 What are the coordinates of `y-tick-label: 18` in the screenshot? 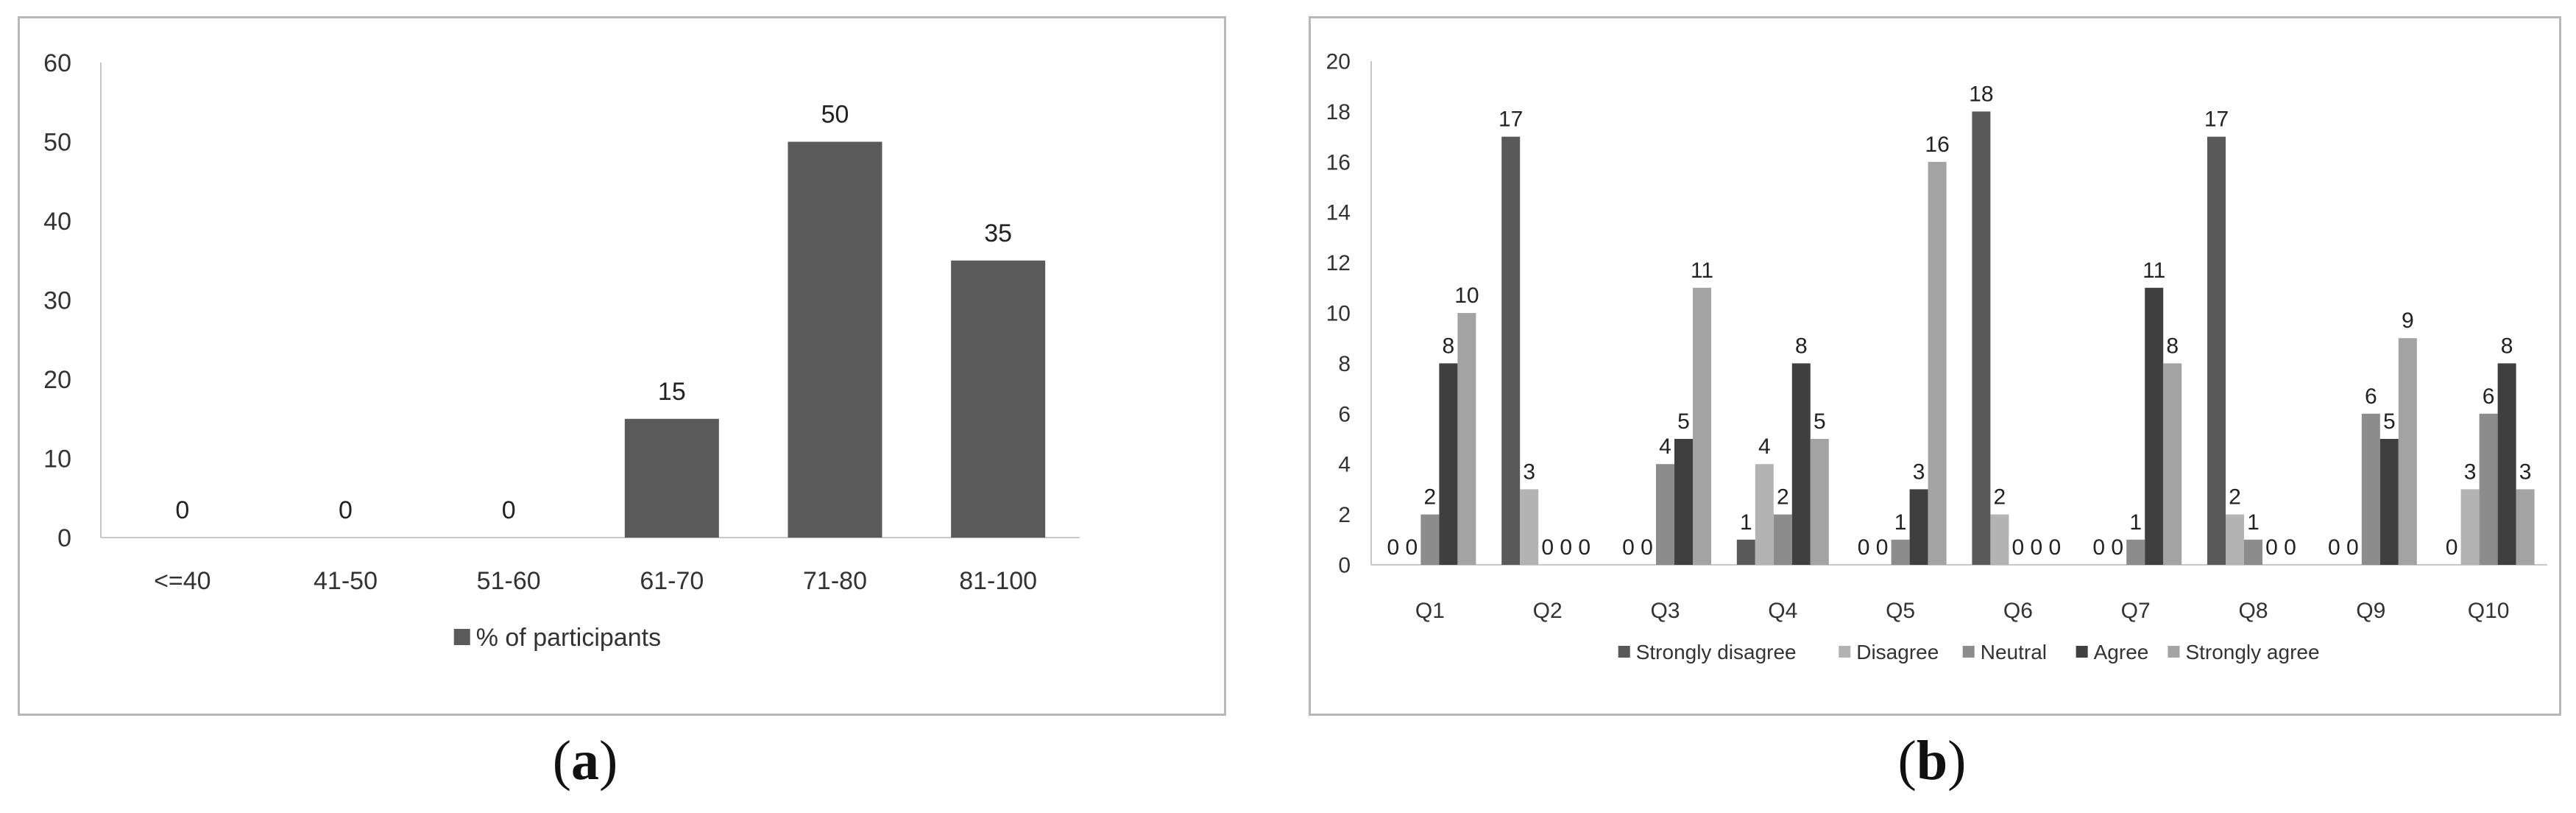 It's located at (1338, 112).